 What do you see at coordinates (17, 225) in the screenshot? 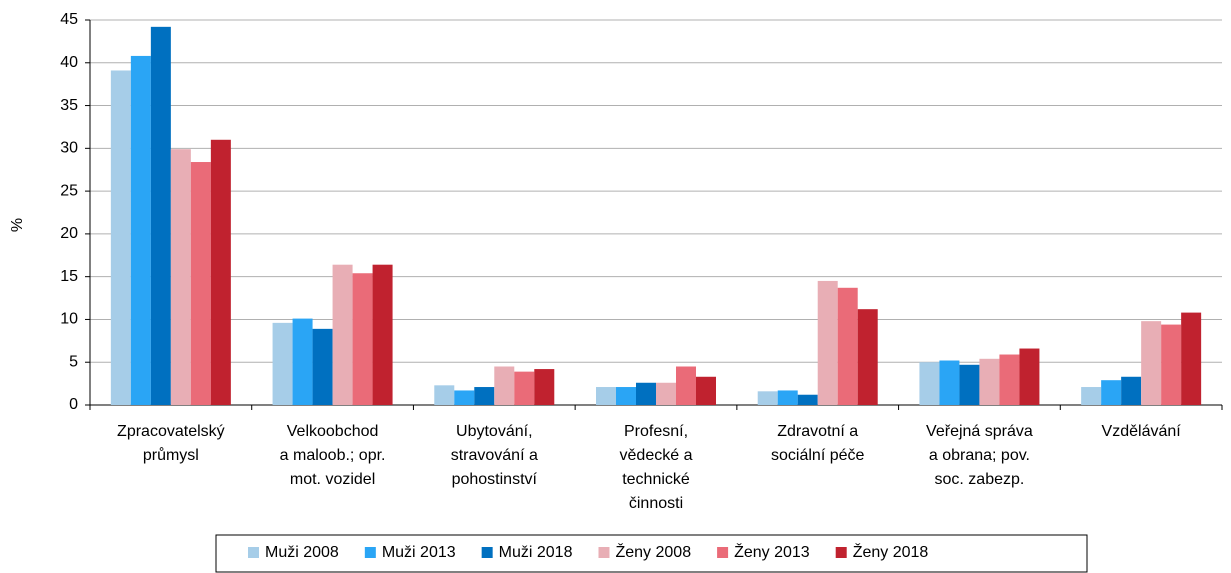
I see `y-axis-label: %` at bounding box center [17, 225].